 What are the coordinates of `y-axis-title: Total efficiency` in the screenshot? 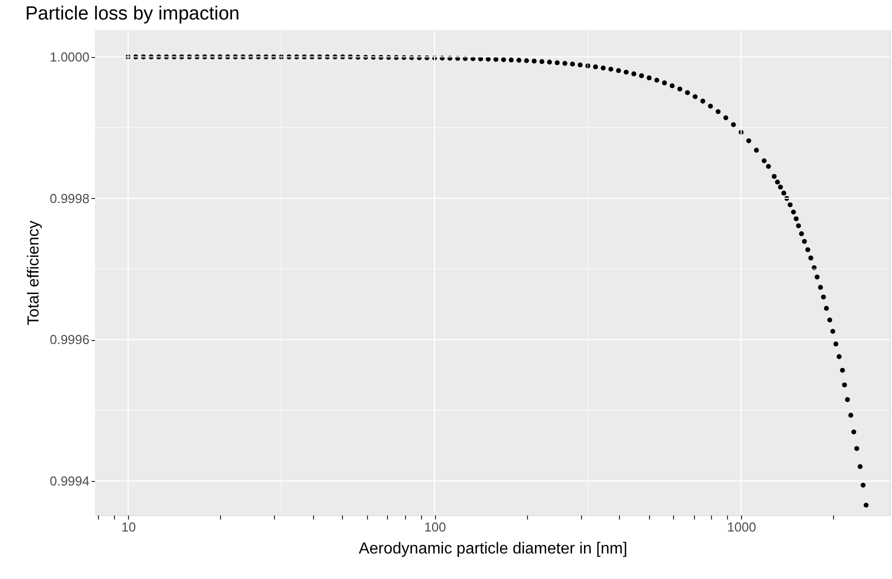 It's located at (34, 273).